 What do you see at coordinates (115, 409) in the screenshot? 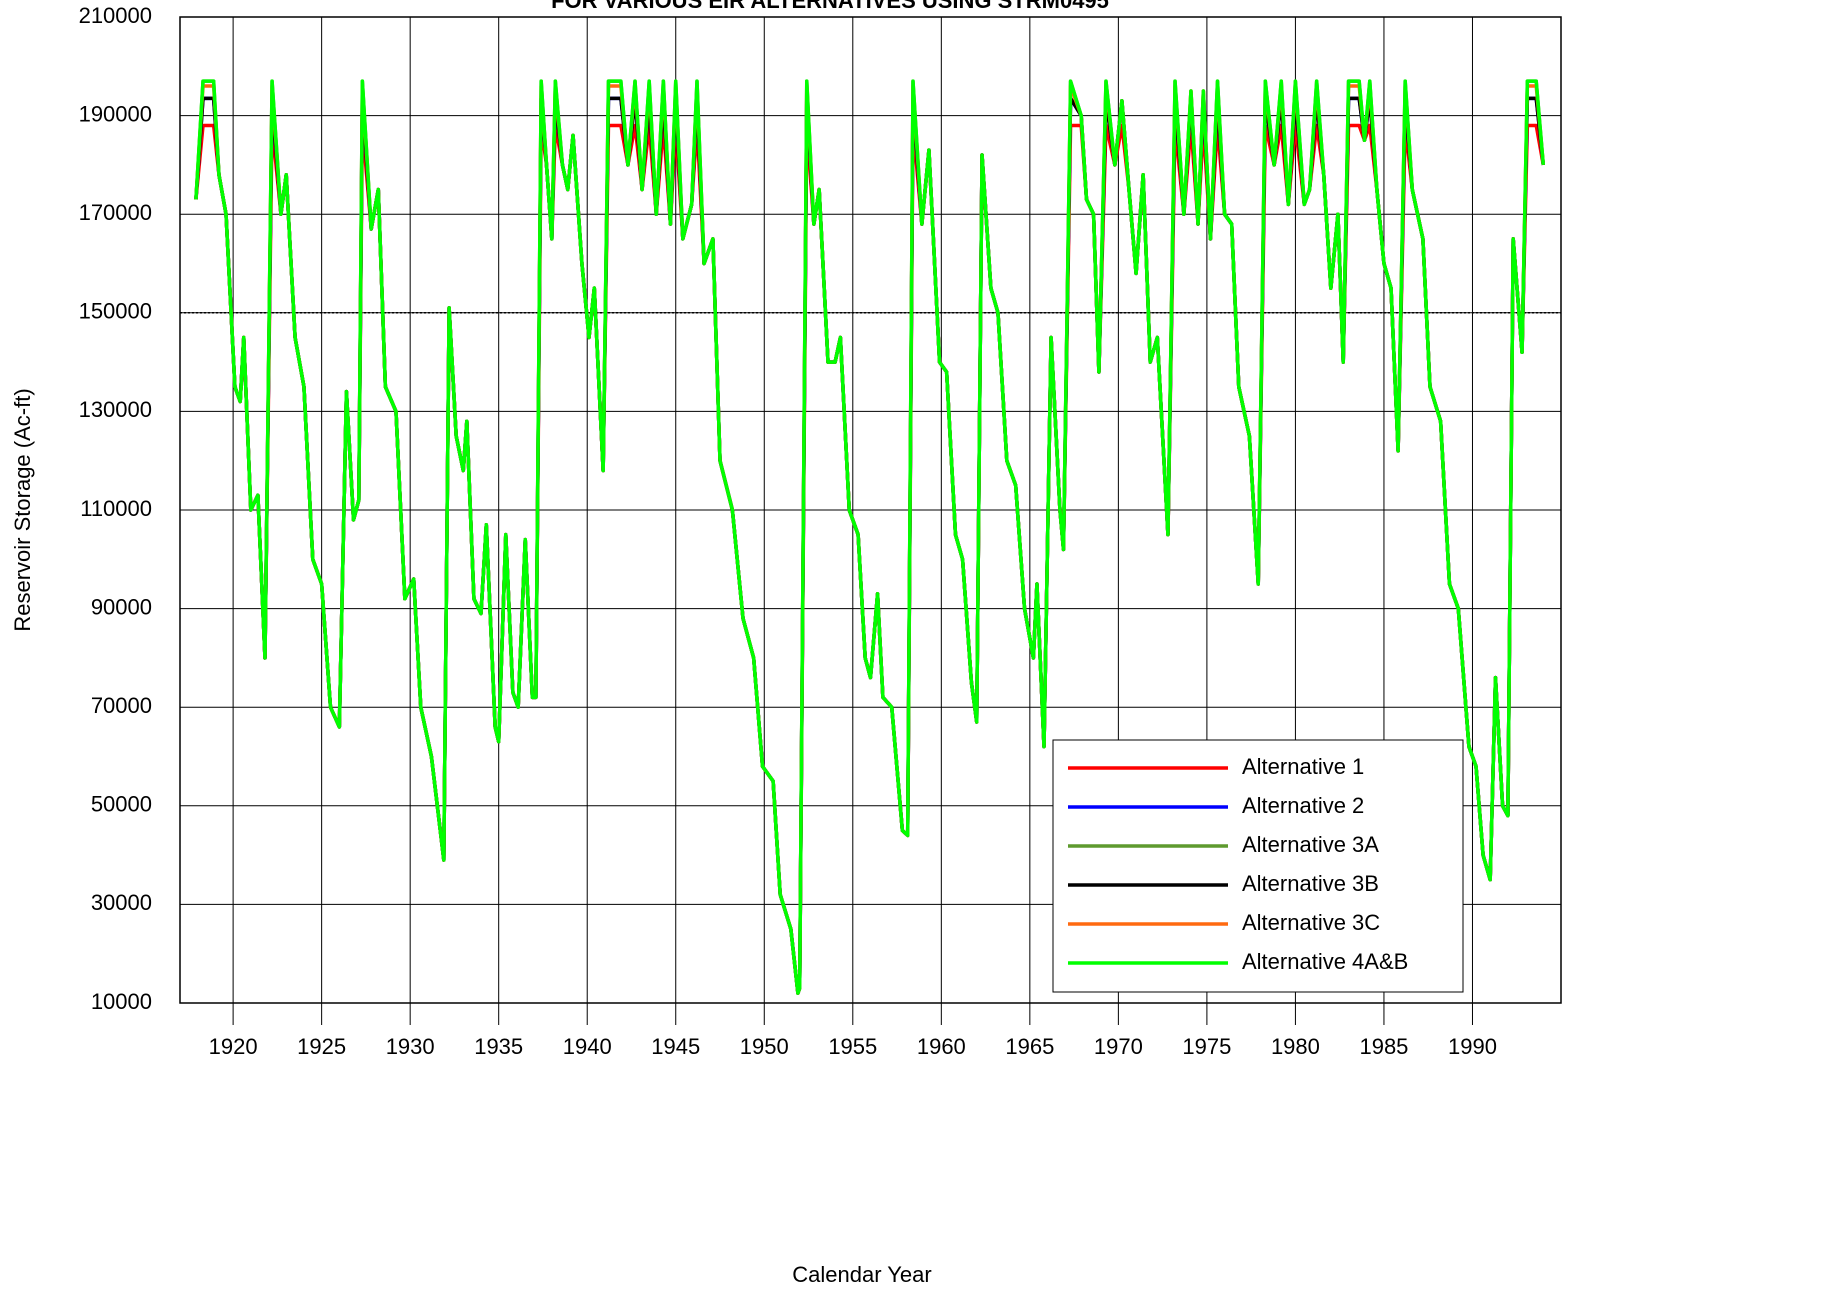
I see `y-tick-label: 130000` at bounding box center [115, 409].